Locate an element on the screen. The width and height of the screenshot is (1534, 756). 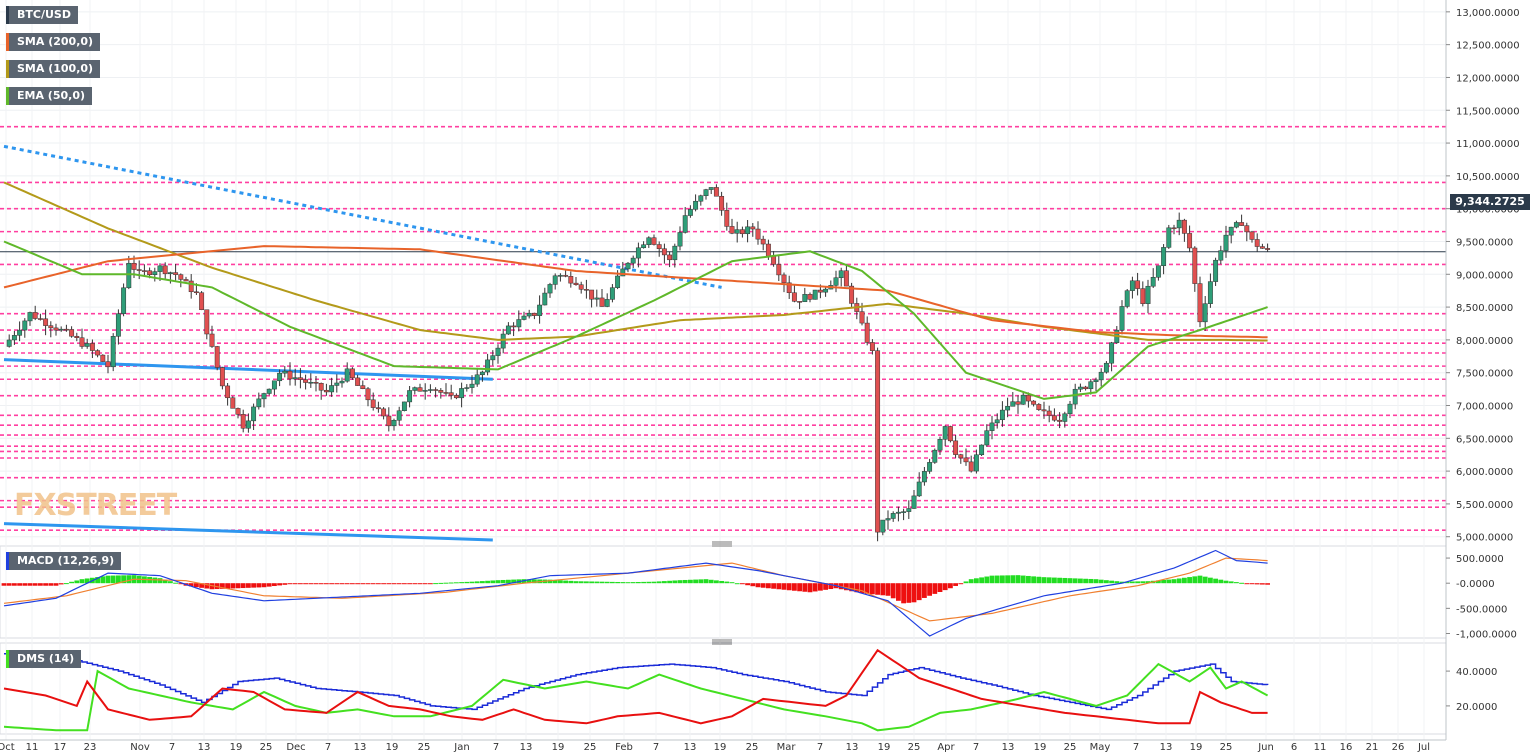
macd-panel is located at coordinates (635, 593).